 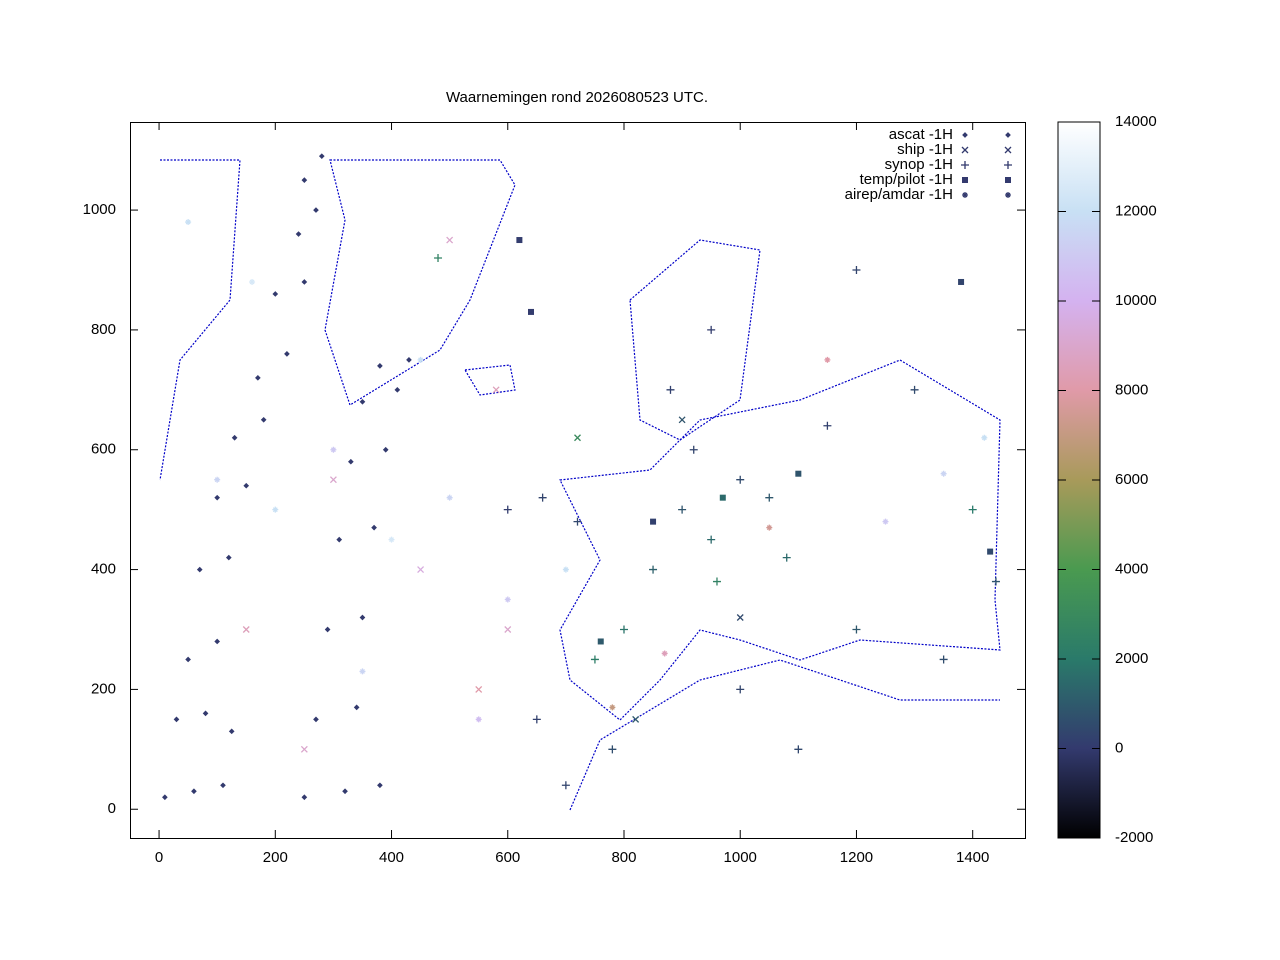 I want to click on legend-label: synop -1H, so click(x=919, y=164).